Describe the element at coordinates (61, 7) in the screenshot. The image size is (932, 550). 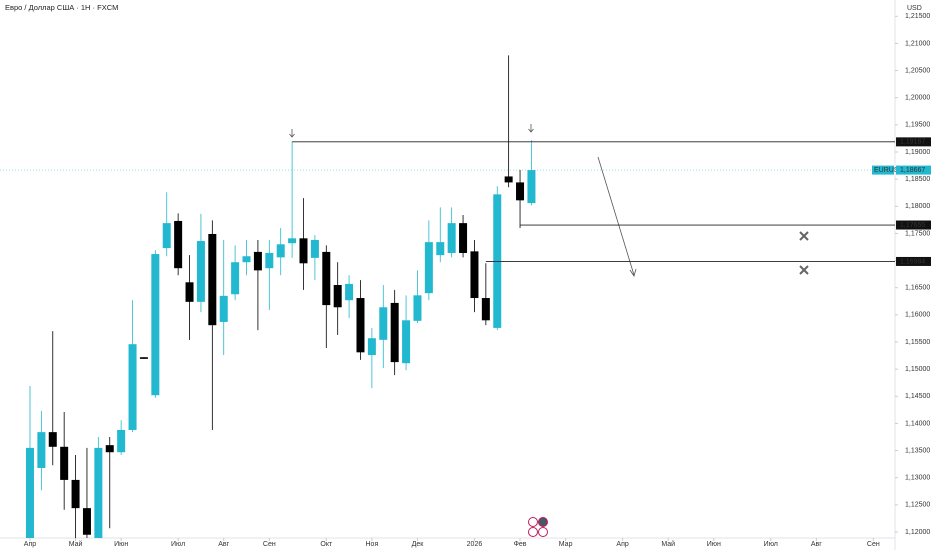
I see `chart-title: Евро / Доллар США · 1Н · FXCM` at that location.